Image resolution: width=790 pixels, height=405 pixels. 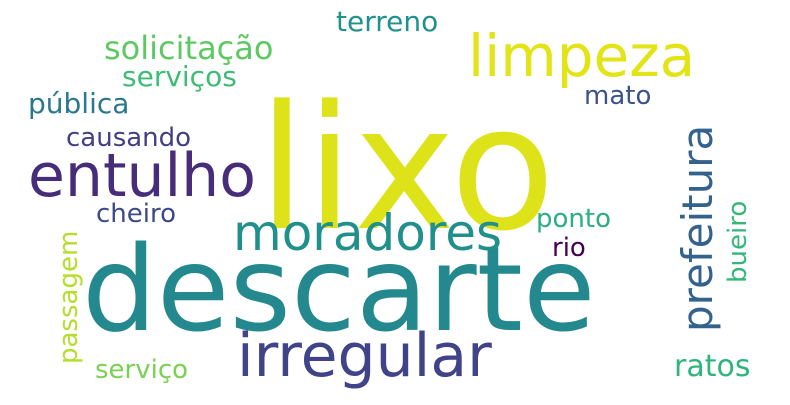 What do you see at coordinates (367, 233) in the screenshot?
I see `word-moradores: moradores` at bounding box center [367, 233].